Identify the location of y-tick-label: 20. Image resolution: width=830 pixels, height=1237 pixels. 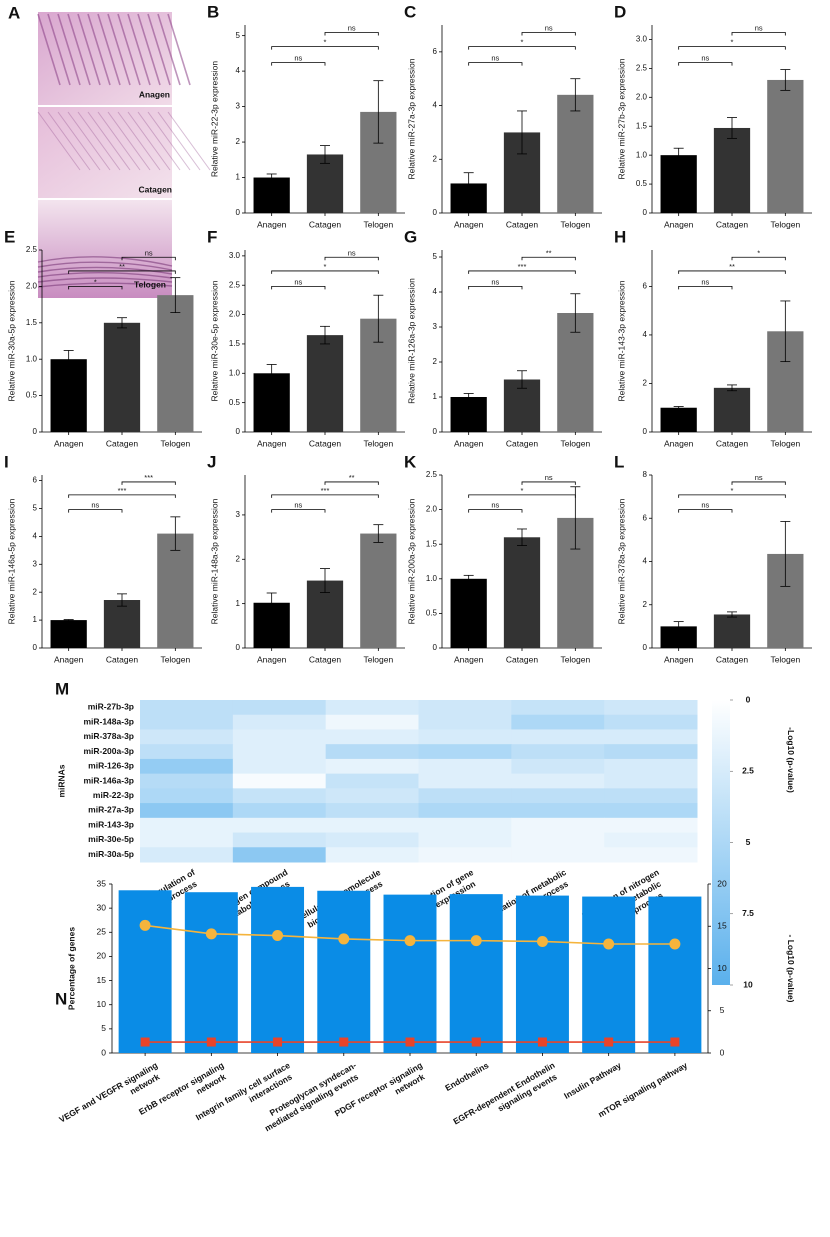
(102, 956).